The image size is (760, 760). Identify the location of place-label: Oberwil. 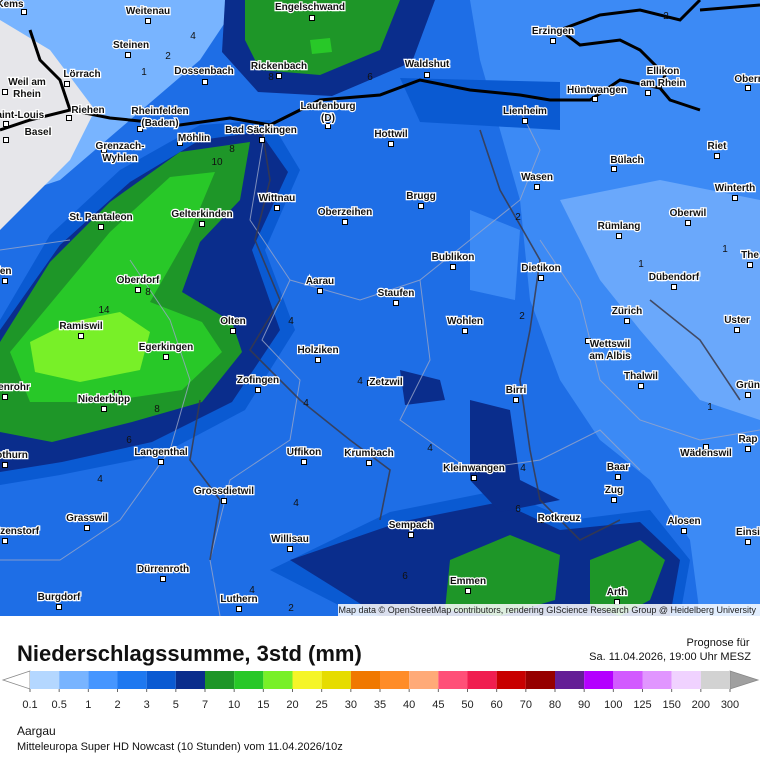
(688, 213).